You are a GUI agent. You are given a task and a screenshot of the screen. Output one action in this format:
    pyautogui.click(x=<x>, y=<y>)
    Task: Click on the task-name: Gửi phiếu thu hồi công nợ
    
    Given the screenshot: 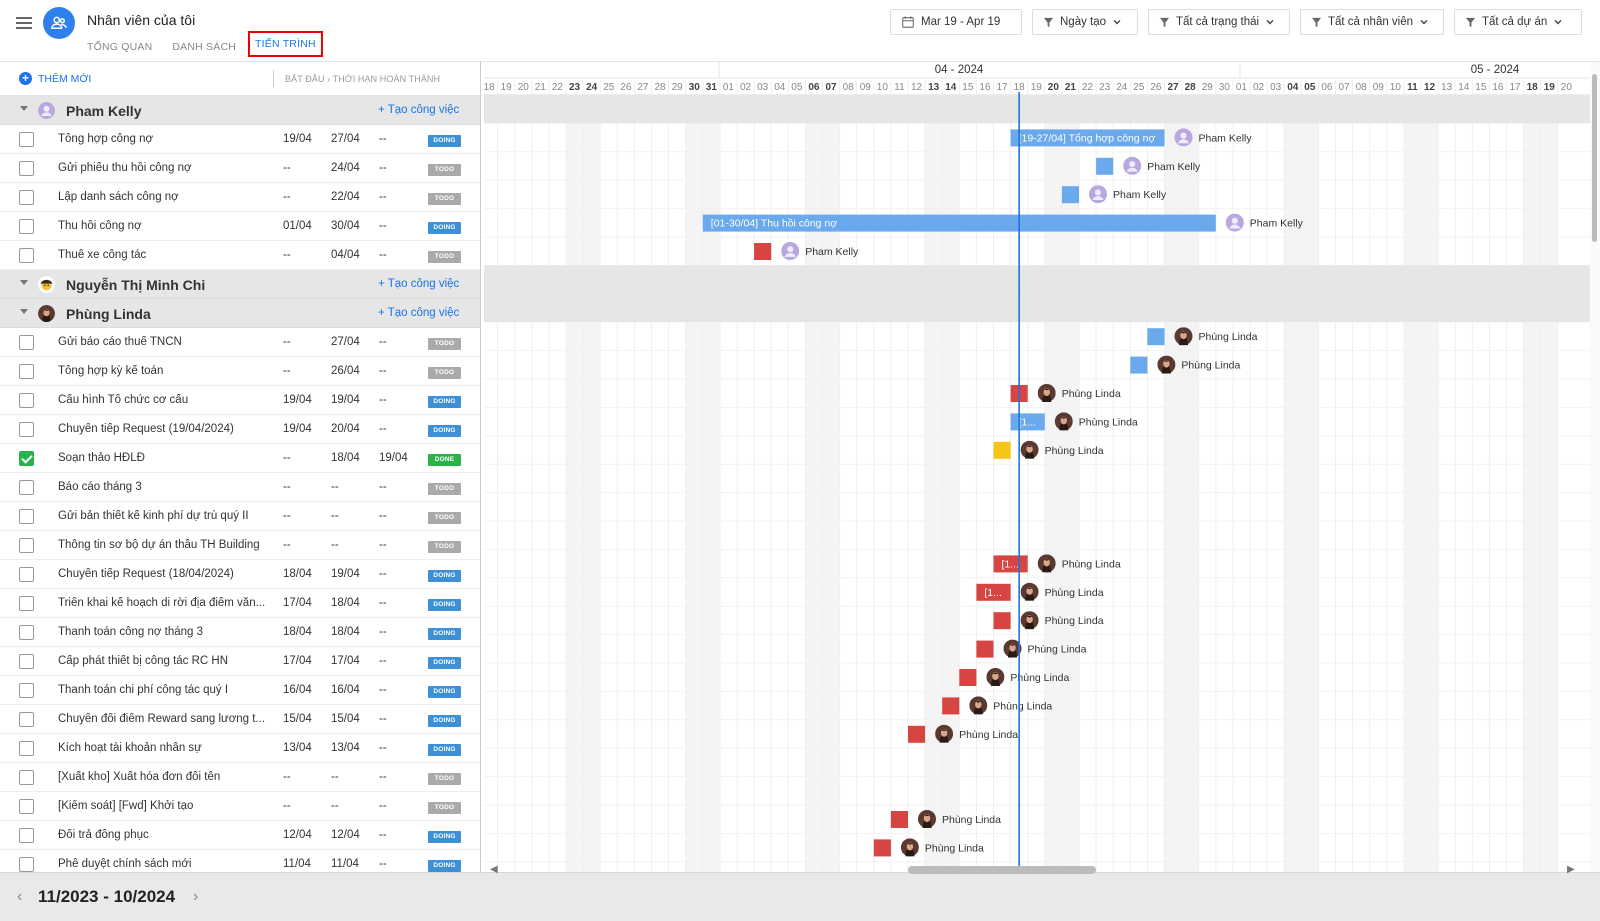 What is the action you would take?
    pyautogui.click(x=125, y=168)
    